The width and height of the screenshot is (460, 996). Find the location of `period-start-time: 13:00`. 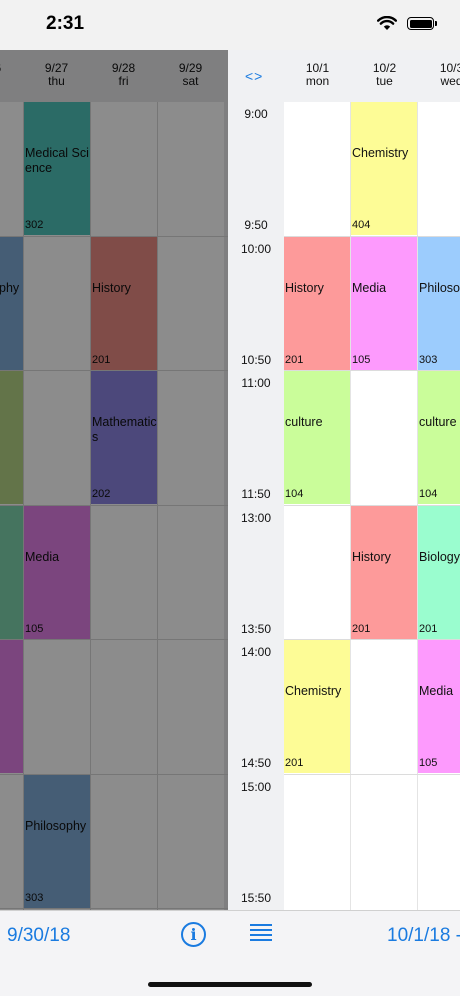

period-start-time: 13:00 is located at coordinates (256, 517).